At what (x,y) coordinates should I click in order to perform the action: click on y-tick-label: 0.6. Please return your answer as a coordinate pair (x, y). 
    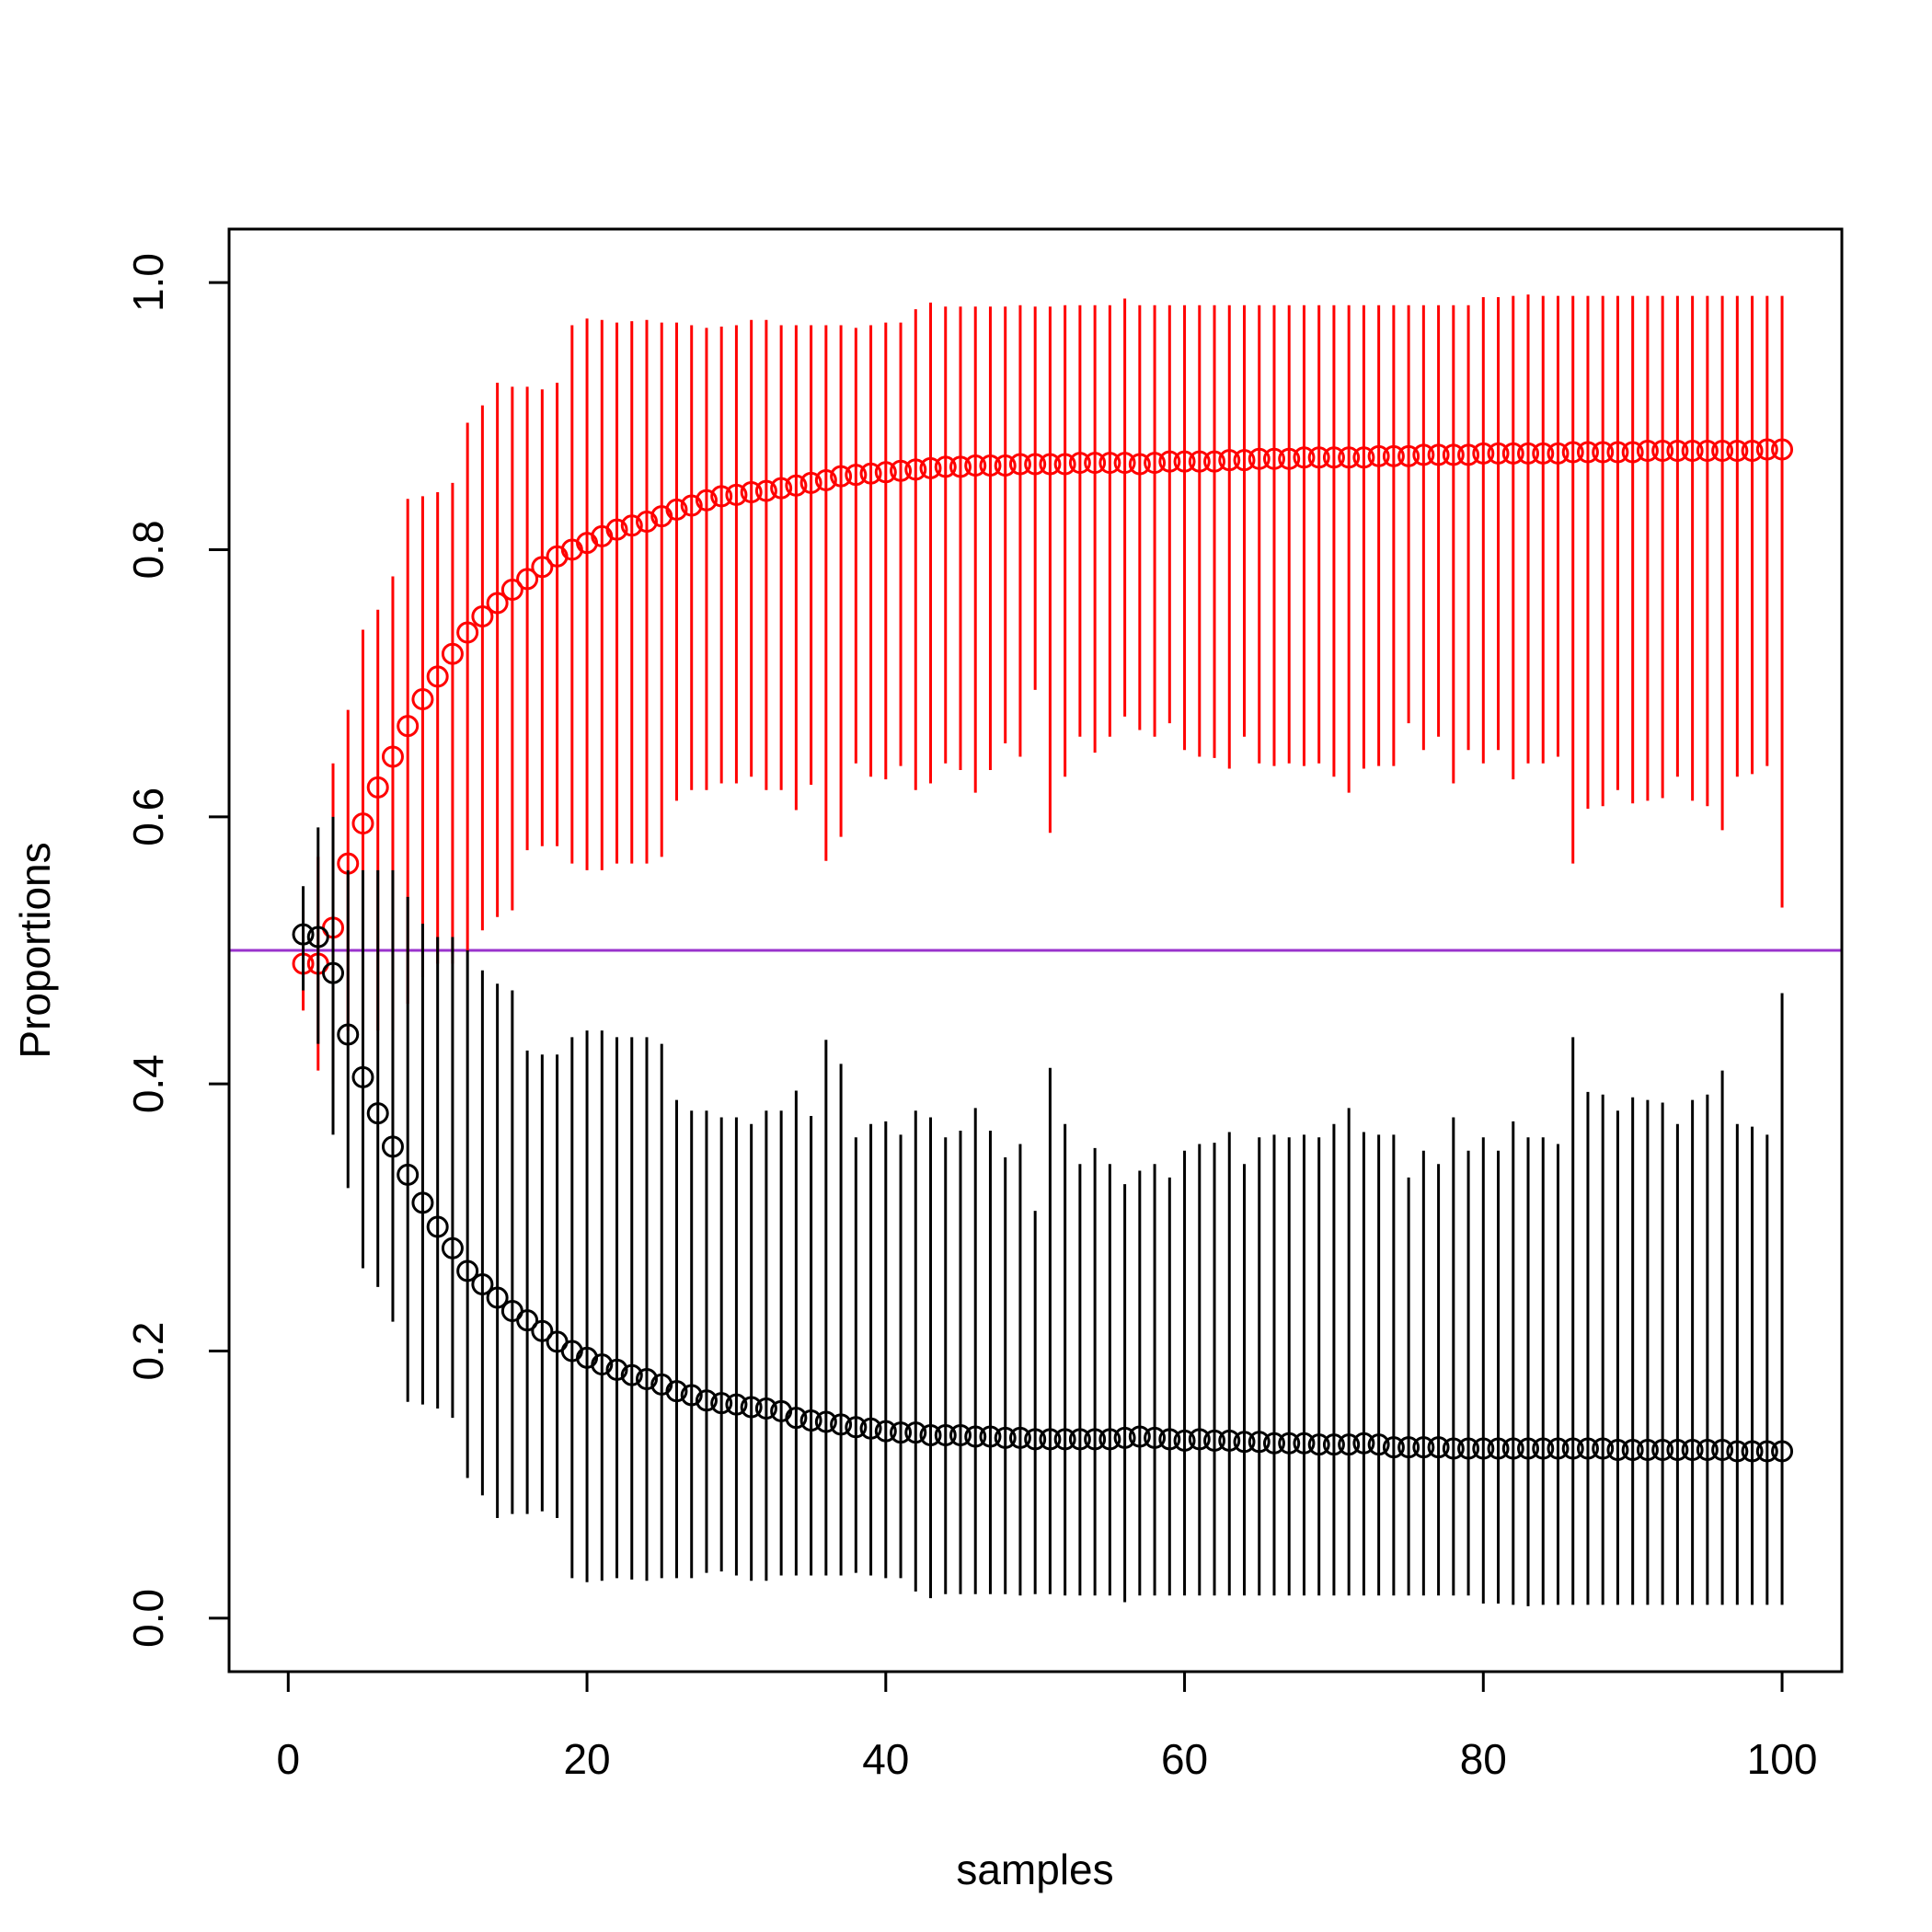
    Looking at the image, I should click on (148, 817).